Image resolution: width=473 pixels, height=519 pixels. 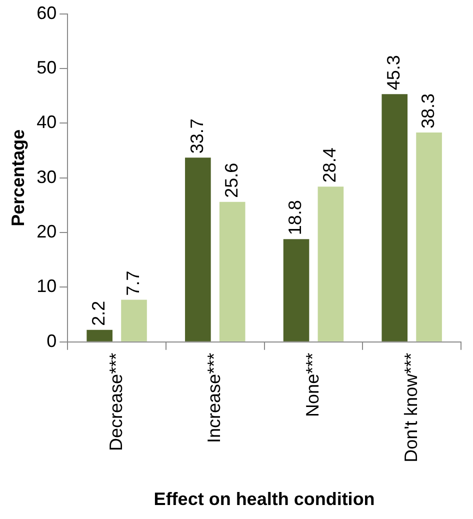 I want to click on x-tick-label: Increase***, so click(x=214, y=397).